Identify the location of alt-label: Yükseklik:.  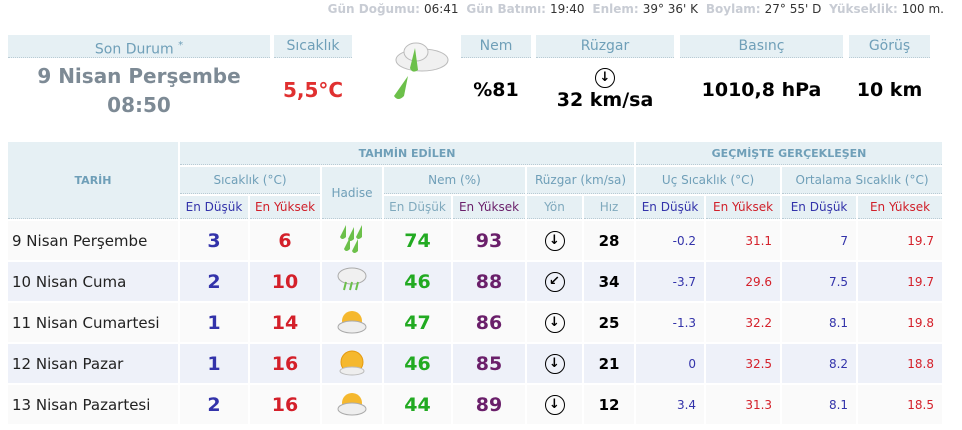
(863, 9).